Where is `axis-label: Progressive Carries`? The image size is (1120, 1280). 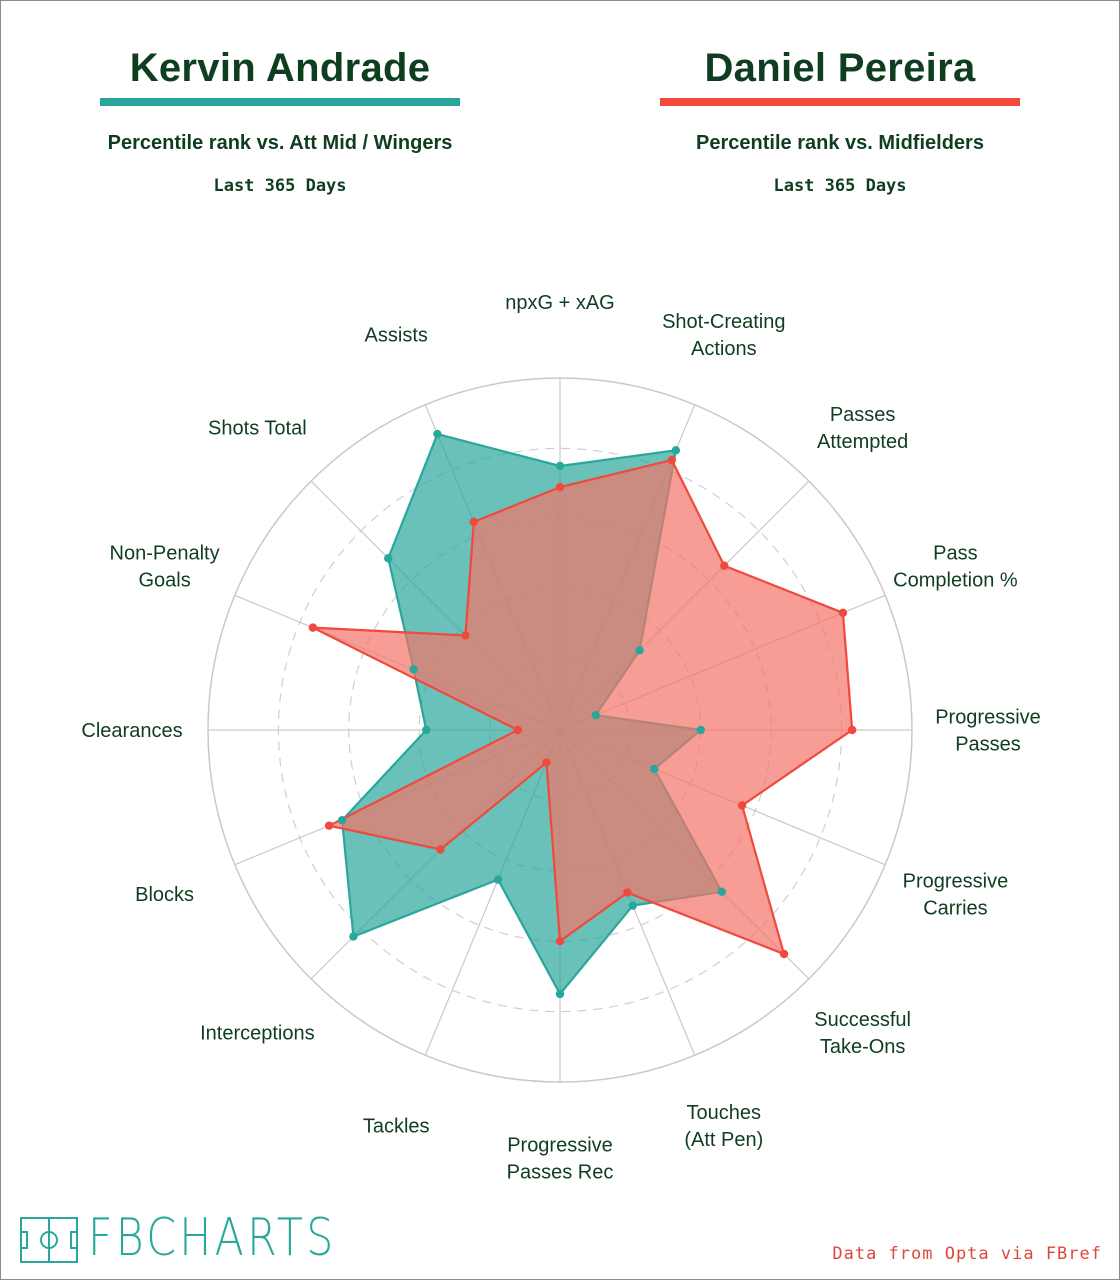
axis-label: Progressive Carries is located at coordinates (956, 894).